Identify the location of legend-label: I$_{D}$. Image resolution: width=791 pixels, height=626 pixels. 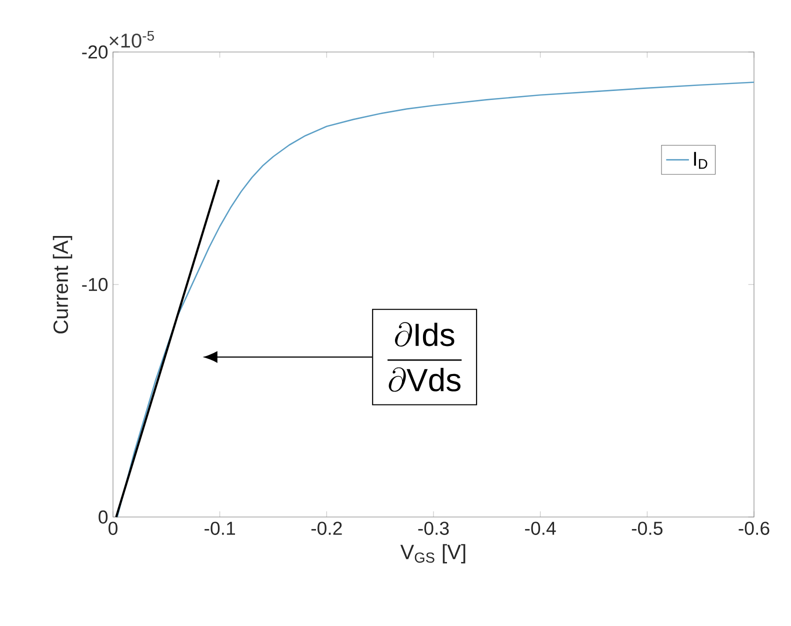
(701, 160).